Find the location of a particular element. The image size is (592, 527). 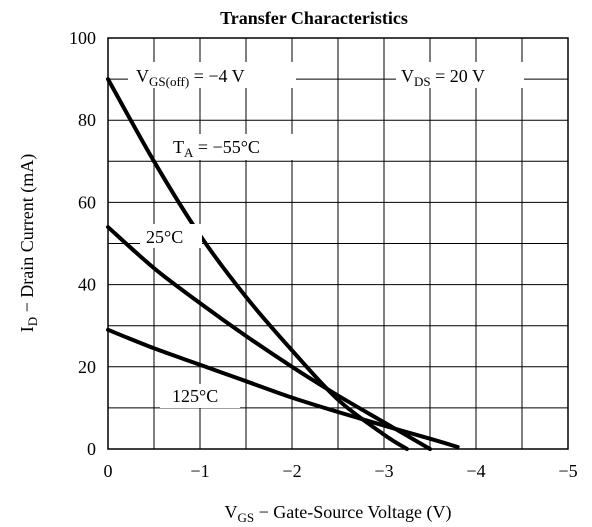

x-tick-label: −5 is located at coordinates (567, 471).